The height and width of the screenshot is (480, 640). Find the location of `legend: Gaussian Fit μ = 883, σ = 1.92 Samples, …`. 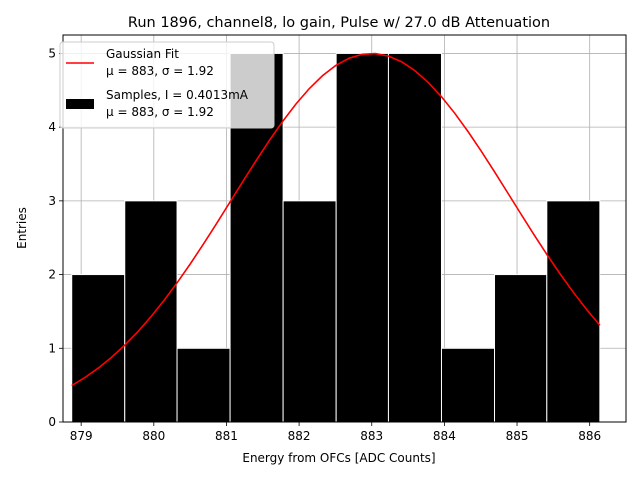

legend: Gaussian Fit μ = 883, σ = 1.92 Samples, … is located at coordinates (167, 85).